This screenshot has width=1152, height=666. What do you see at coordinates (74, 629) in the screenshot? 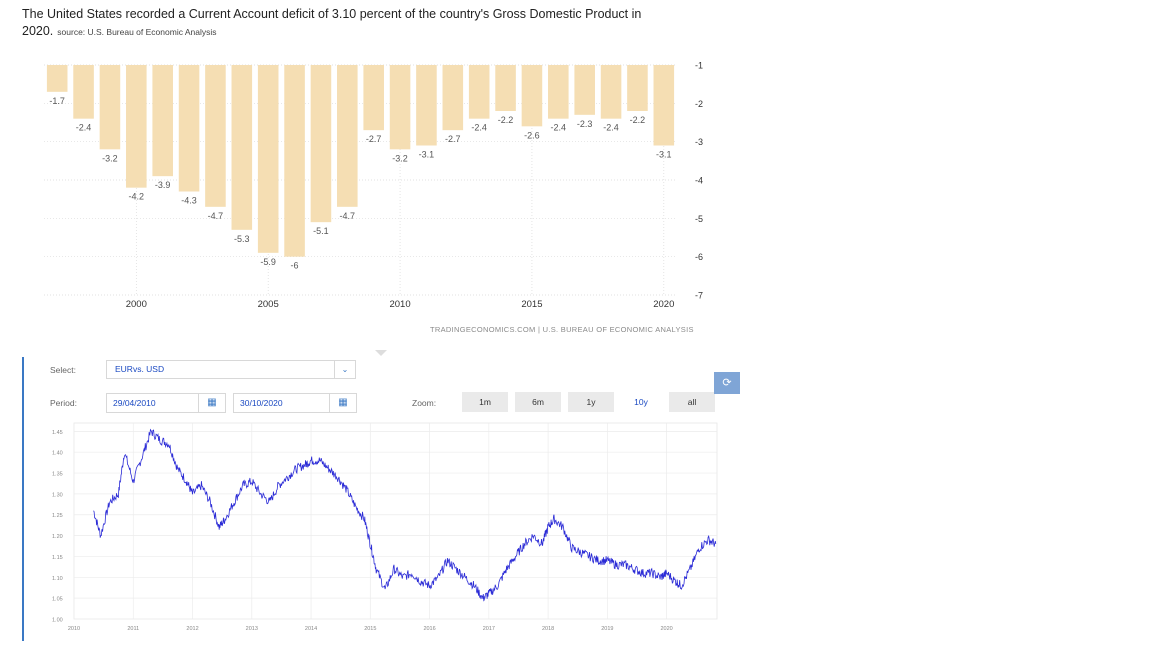
I see `x-tick-label: 2010` at bounding box center [74, 629].